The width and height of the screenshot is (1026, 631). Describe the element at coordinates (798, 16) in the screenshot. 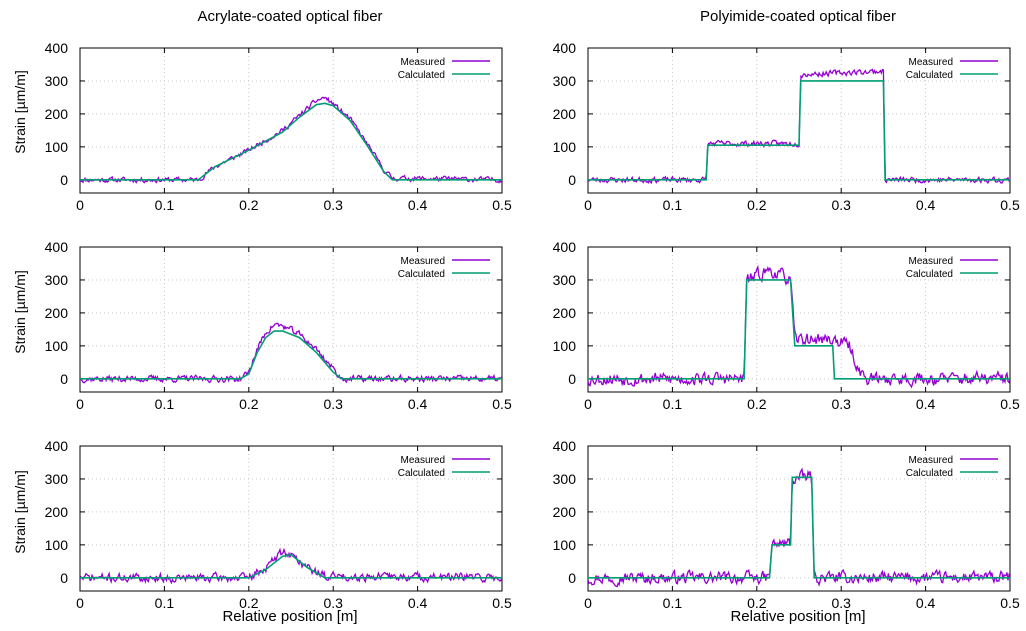

I see `column-title-polyimide: Polyimide-coated optical fiber` at that location.